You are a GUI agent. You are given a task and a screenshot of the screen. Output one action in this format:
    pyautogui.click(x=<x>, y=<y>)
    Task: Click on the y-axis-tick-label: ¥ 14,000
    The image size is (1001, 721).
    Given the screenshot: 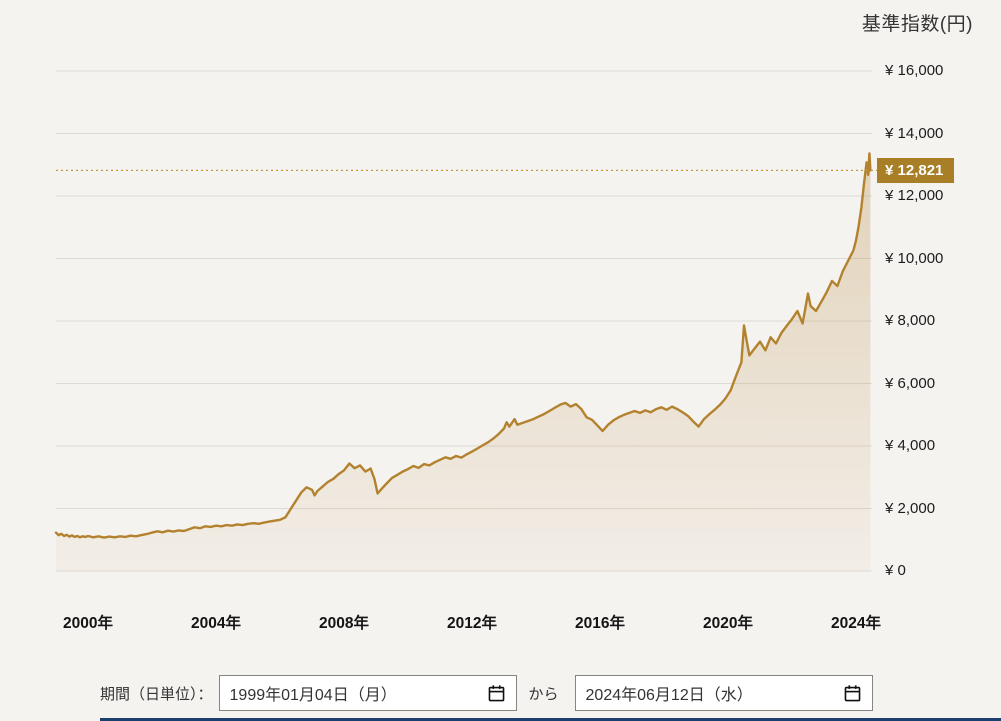 What is the action you would take?
    pyautogui.click(x=914, y=133)
    